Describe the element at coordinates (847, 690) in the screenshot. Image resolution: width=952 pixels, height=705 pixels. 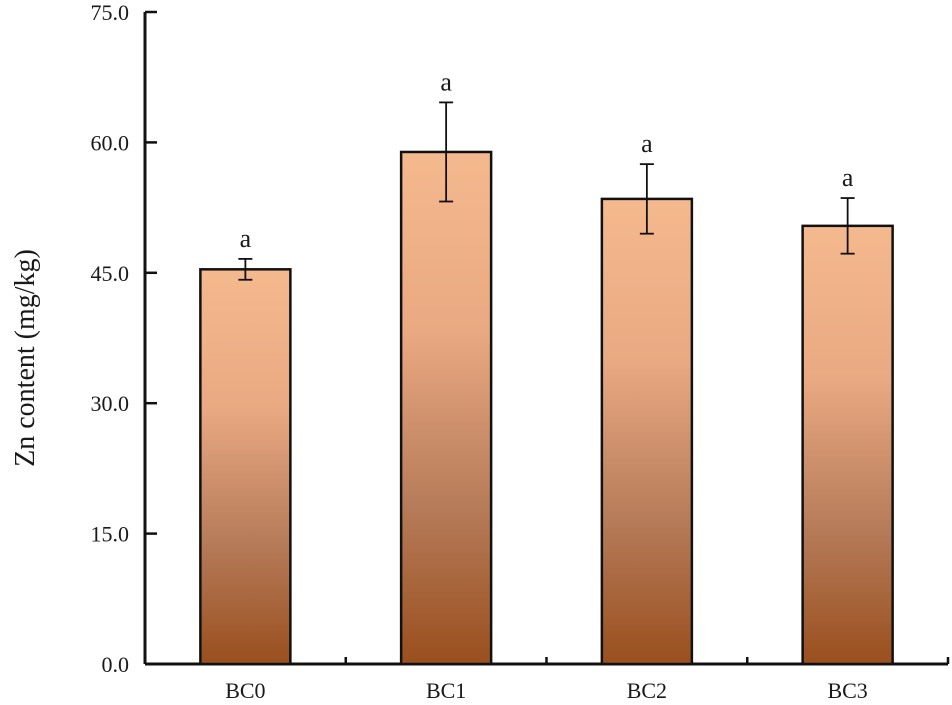
I see `x-category-label: BC3` at that location.